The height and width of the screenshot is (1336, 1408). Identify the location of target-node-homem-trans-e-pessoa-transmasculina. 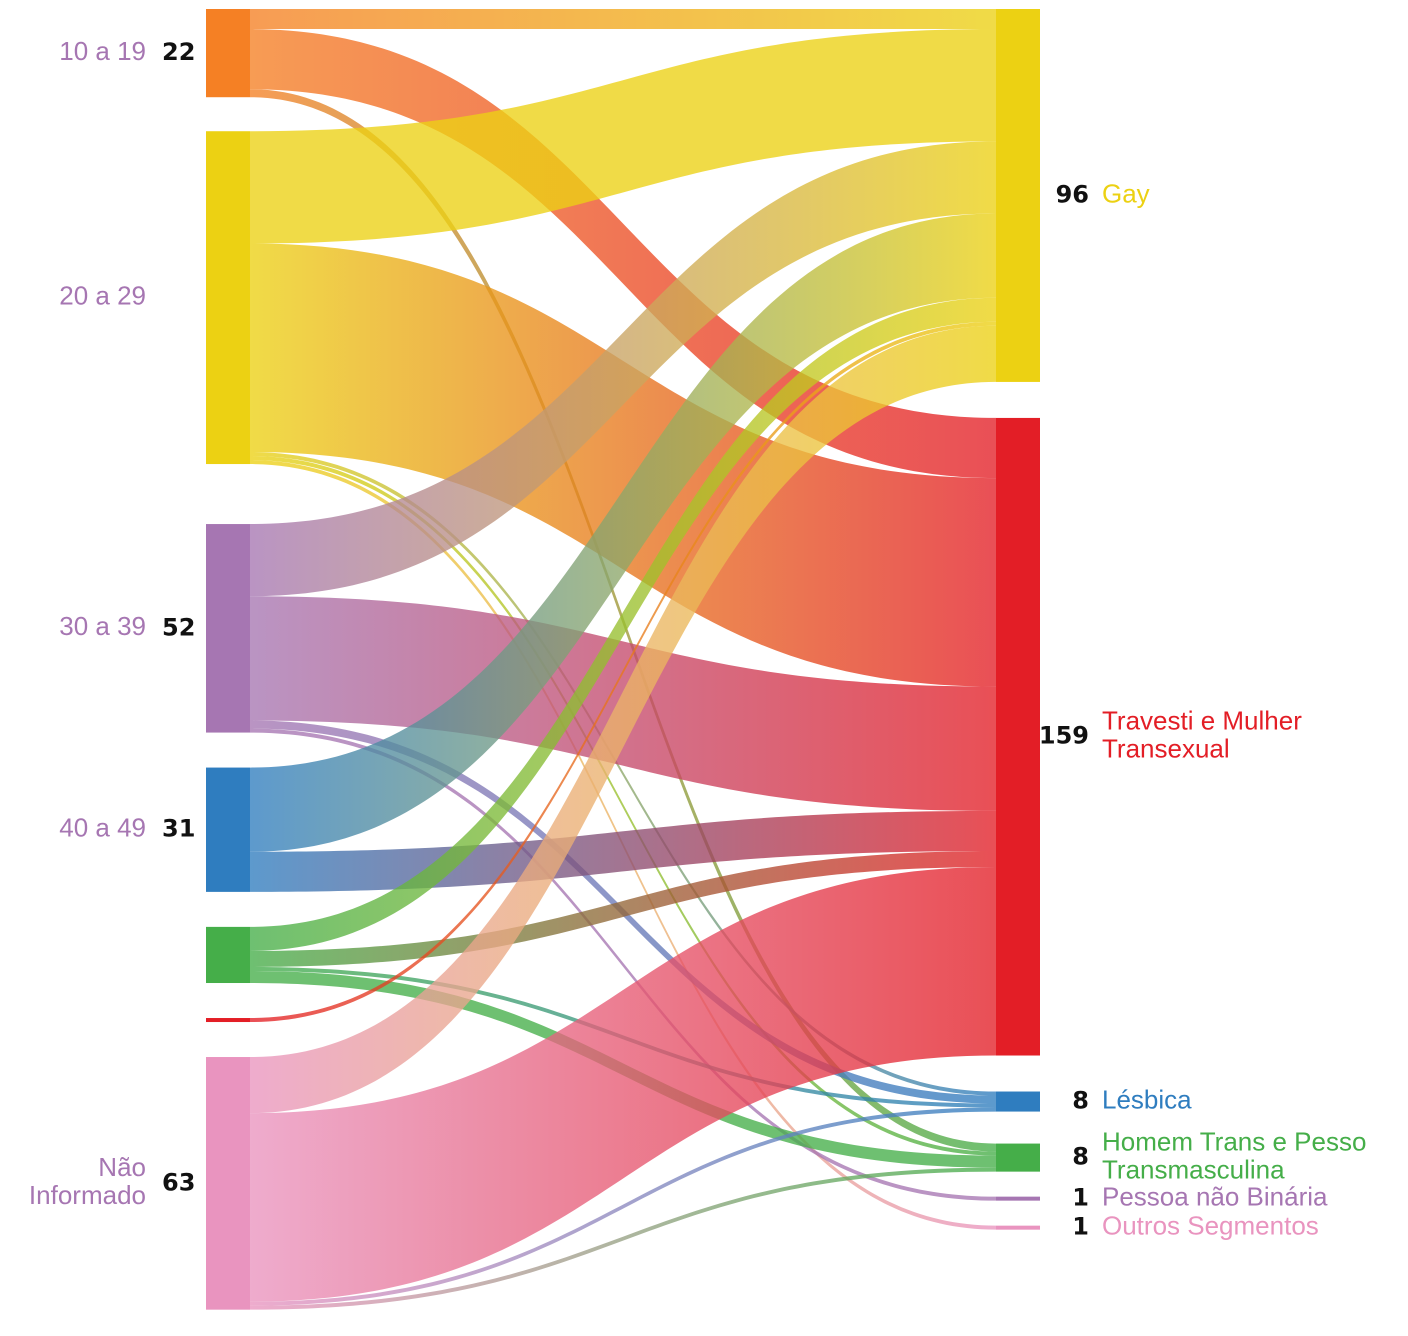
(1018, 1157).